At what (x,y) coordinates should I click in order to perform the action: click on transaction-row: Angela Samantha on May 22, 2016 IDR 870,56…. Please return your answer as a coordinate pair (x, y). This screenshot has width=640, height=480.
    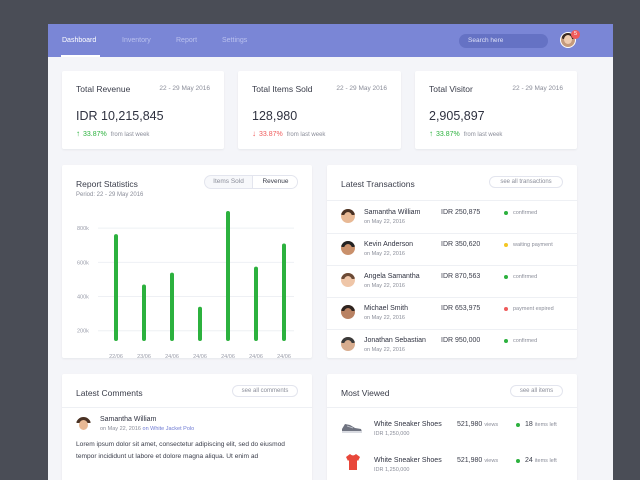
    Looking at the image, I should click on (445, 281).